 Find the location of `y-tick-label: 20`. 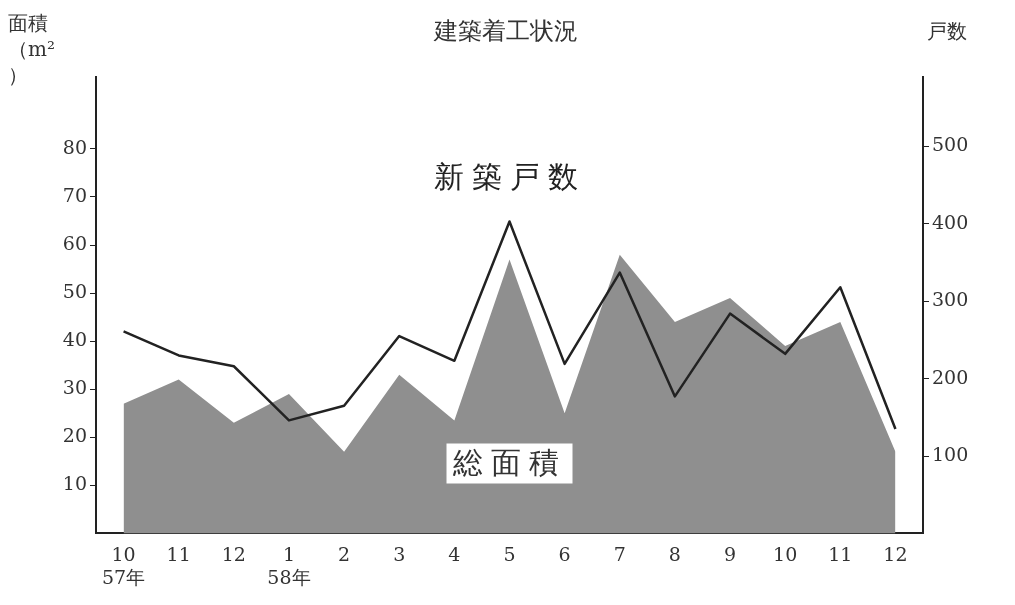

y-tick-label: 20 is located at coordinates (74, 435).